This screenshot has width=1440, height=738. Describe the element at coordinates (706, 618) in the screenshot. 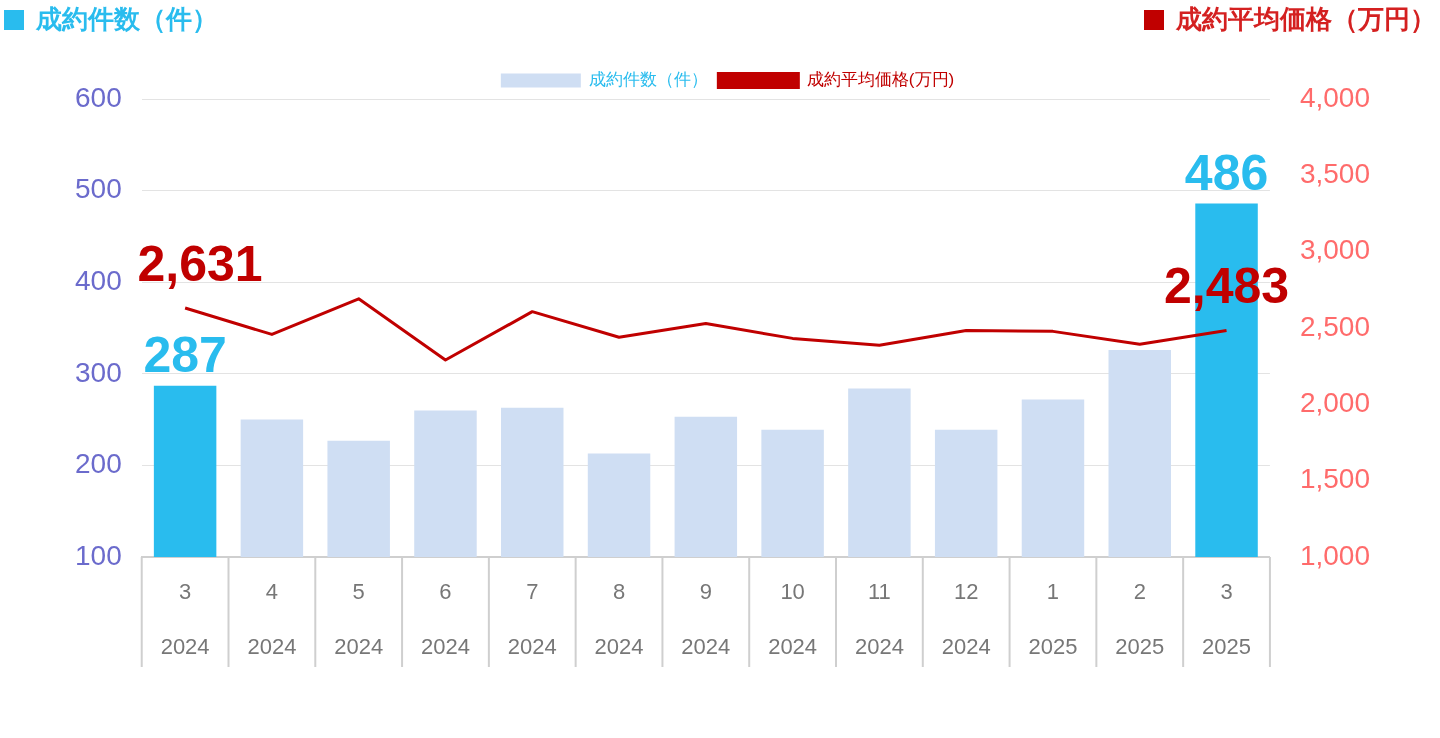

I see `category-label: 9 2024` at that location.